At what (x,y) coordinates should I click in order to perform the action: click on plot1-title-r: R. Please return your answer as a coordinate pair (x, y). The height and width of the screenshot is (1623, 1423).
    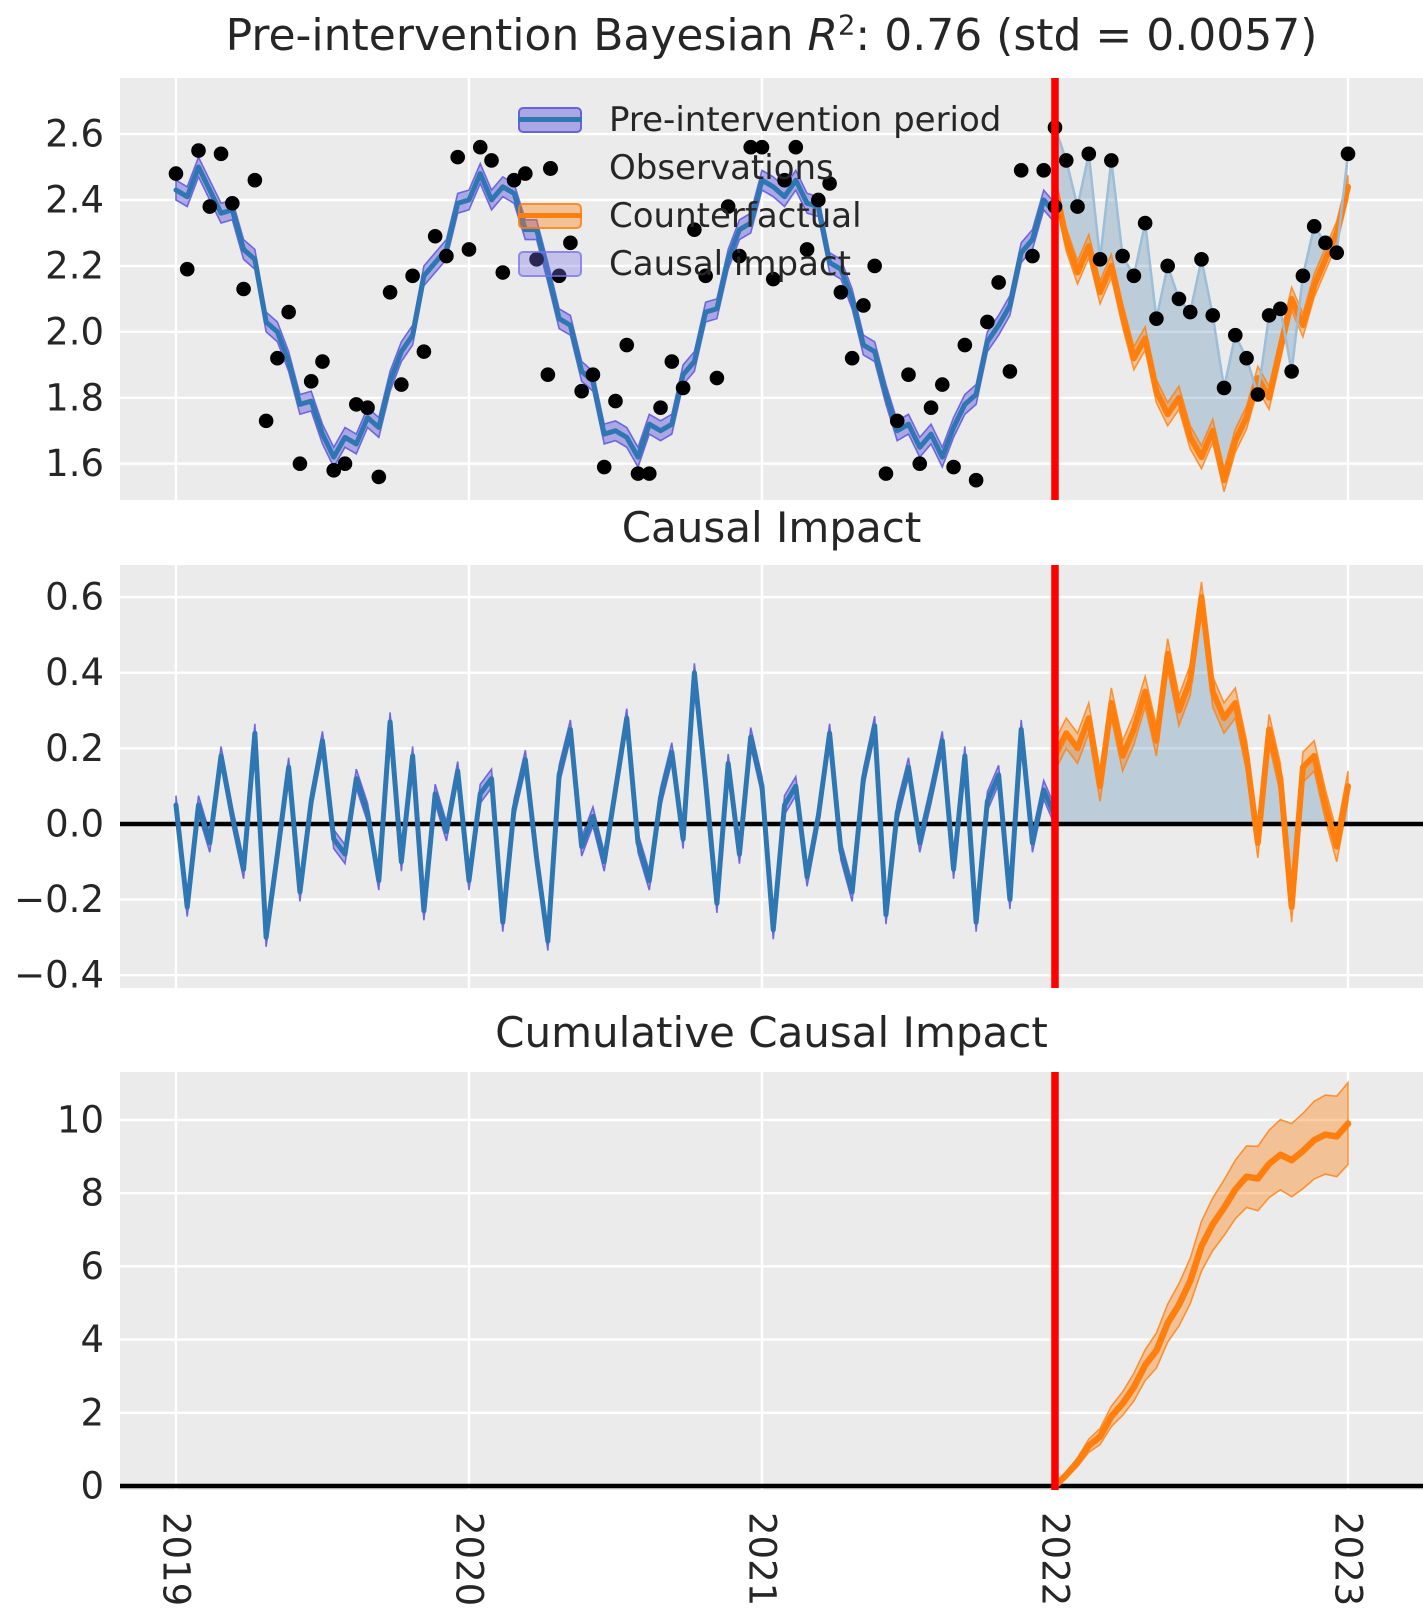
    Looking at the image, I should click on (823, 35).